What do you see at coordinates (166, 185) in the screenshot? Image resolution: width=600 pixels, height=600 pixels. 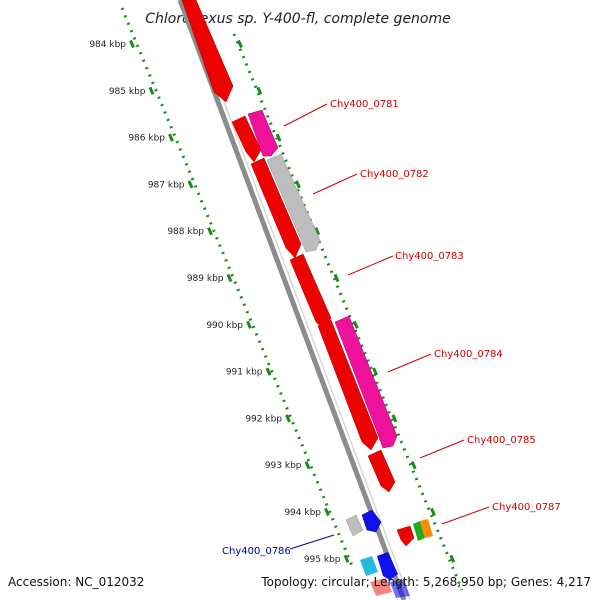 I see `kbp-tick-label: 987 kbp` at bounding box center [166, 185].